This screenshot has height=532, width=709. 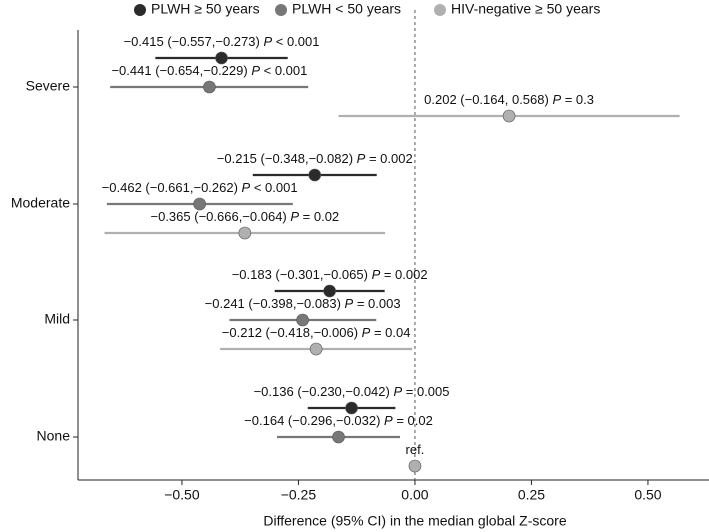 I want to click on estimate-label: −0.136 (−0.230,−0.042), so click(x=324, y=391).